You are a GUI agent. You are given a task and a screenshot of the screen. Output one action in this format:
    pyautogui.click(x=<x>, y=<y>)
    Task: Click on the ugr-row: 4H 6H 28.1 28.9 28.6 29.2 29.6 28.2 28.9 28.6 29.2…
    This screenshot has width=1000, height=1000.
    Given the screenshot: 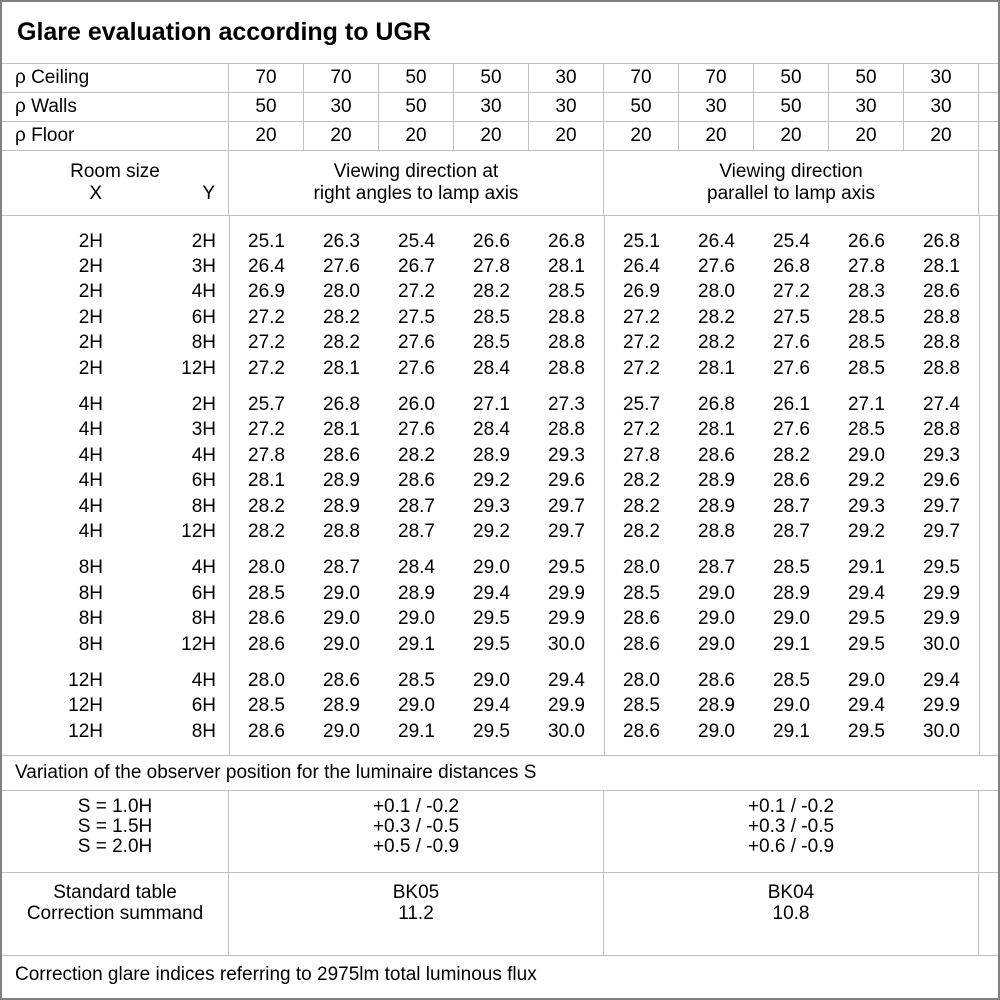 What is the action you would take?
    pyautogui.click(x=500, y=481)
    